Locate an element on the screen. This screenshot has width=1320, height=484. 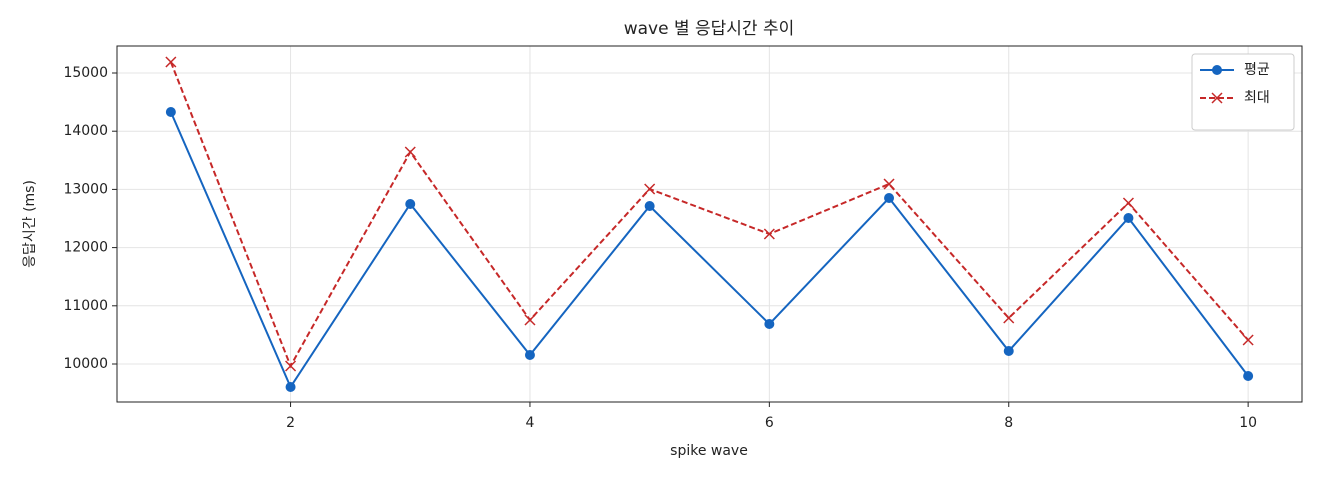
legend-label: 최대 is located at coordinates (1257, 98).